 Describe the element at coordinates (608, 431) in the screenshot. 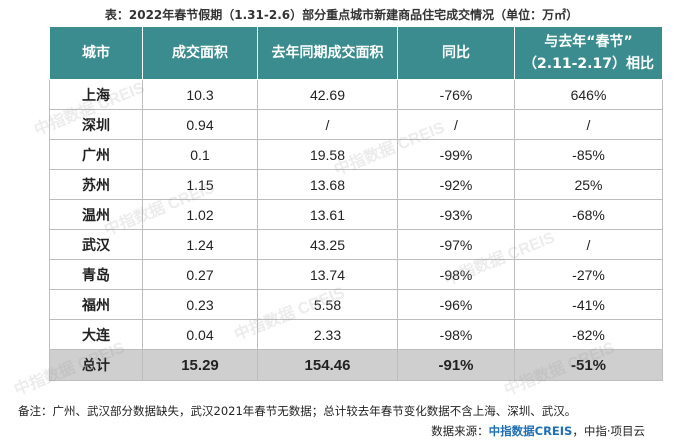

I see `source-suffix: ，中指·项目云` at that location.